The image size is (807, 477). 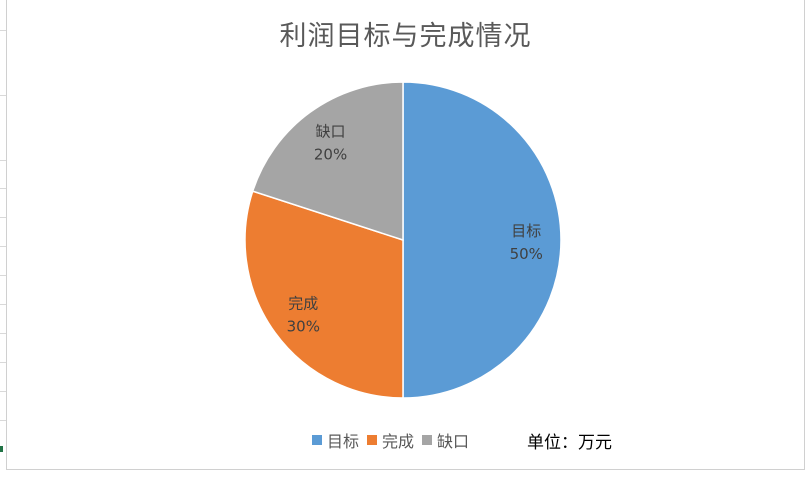 I want to click on legend-item-2: 缺口, so click(x=445, y=440).